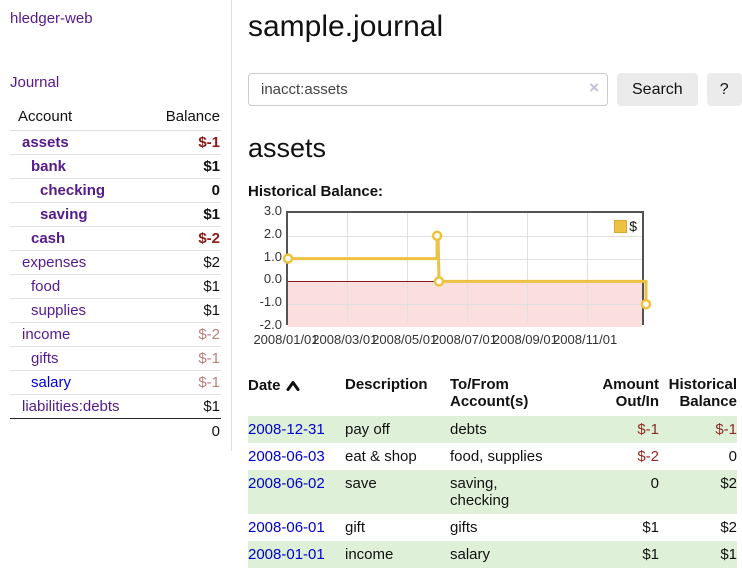  I want to click on account-link-expenses: expenses, so click(54, 262).